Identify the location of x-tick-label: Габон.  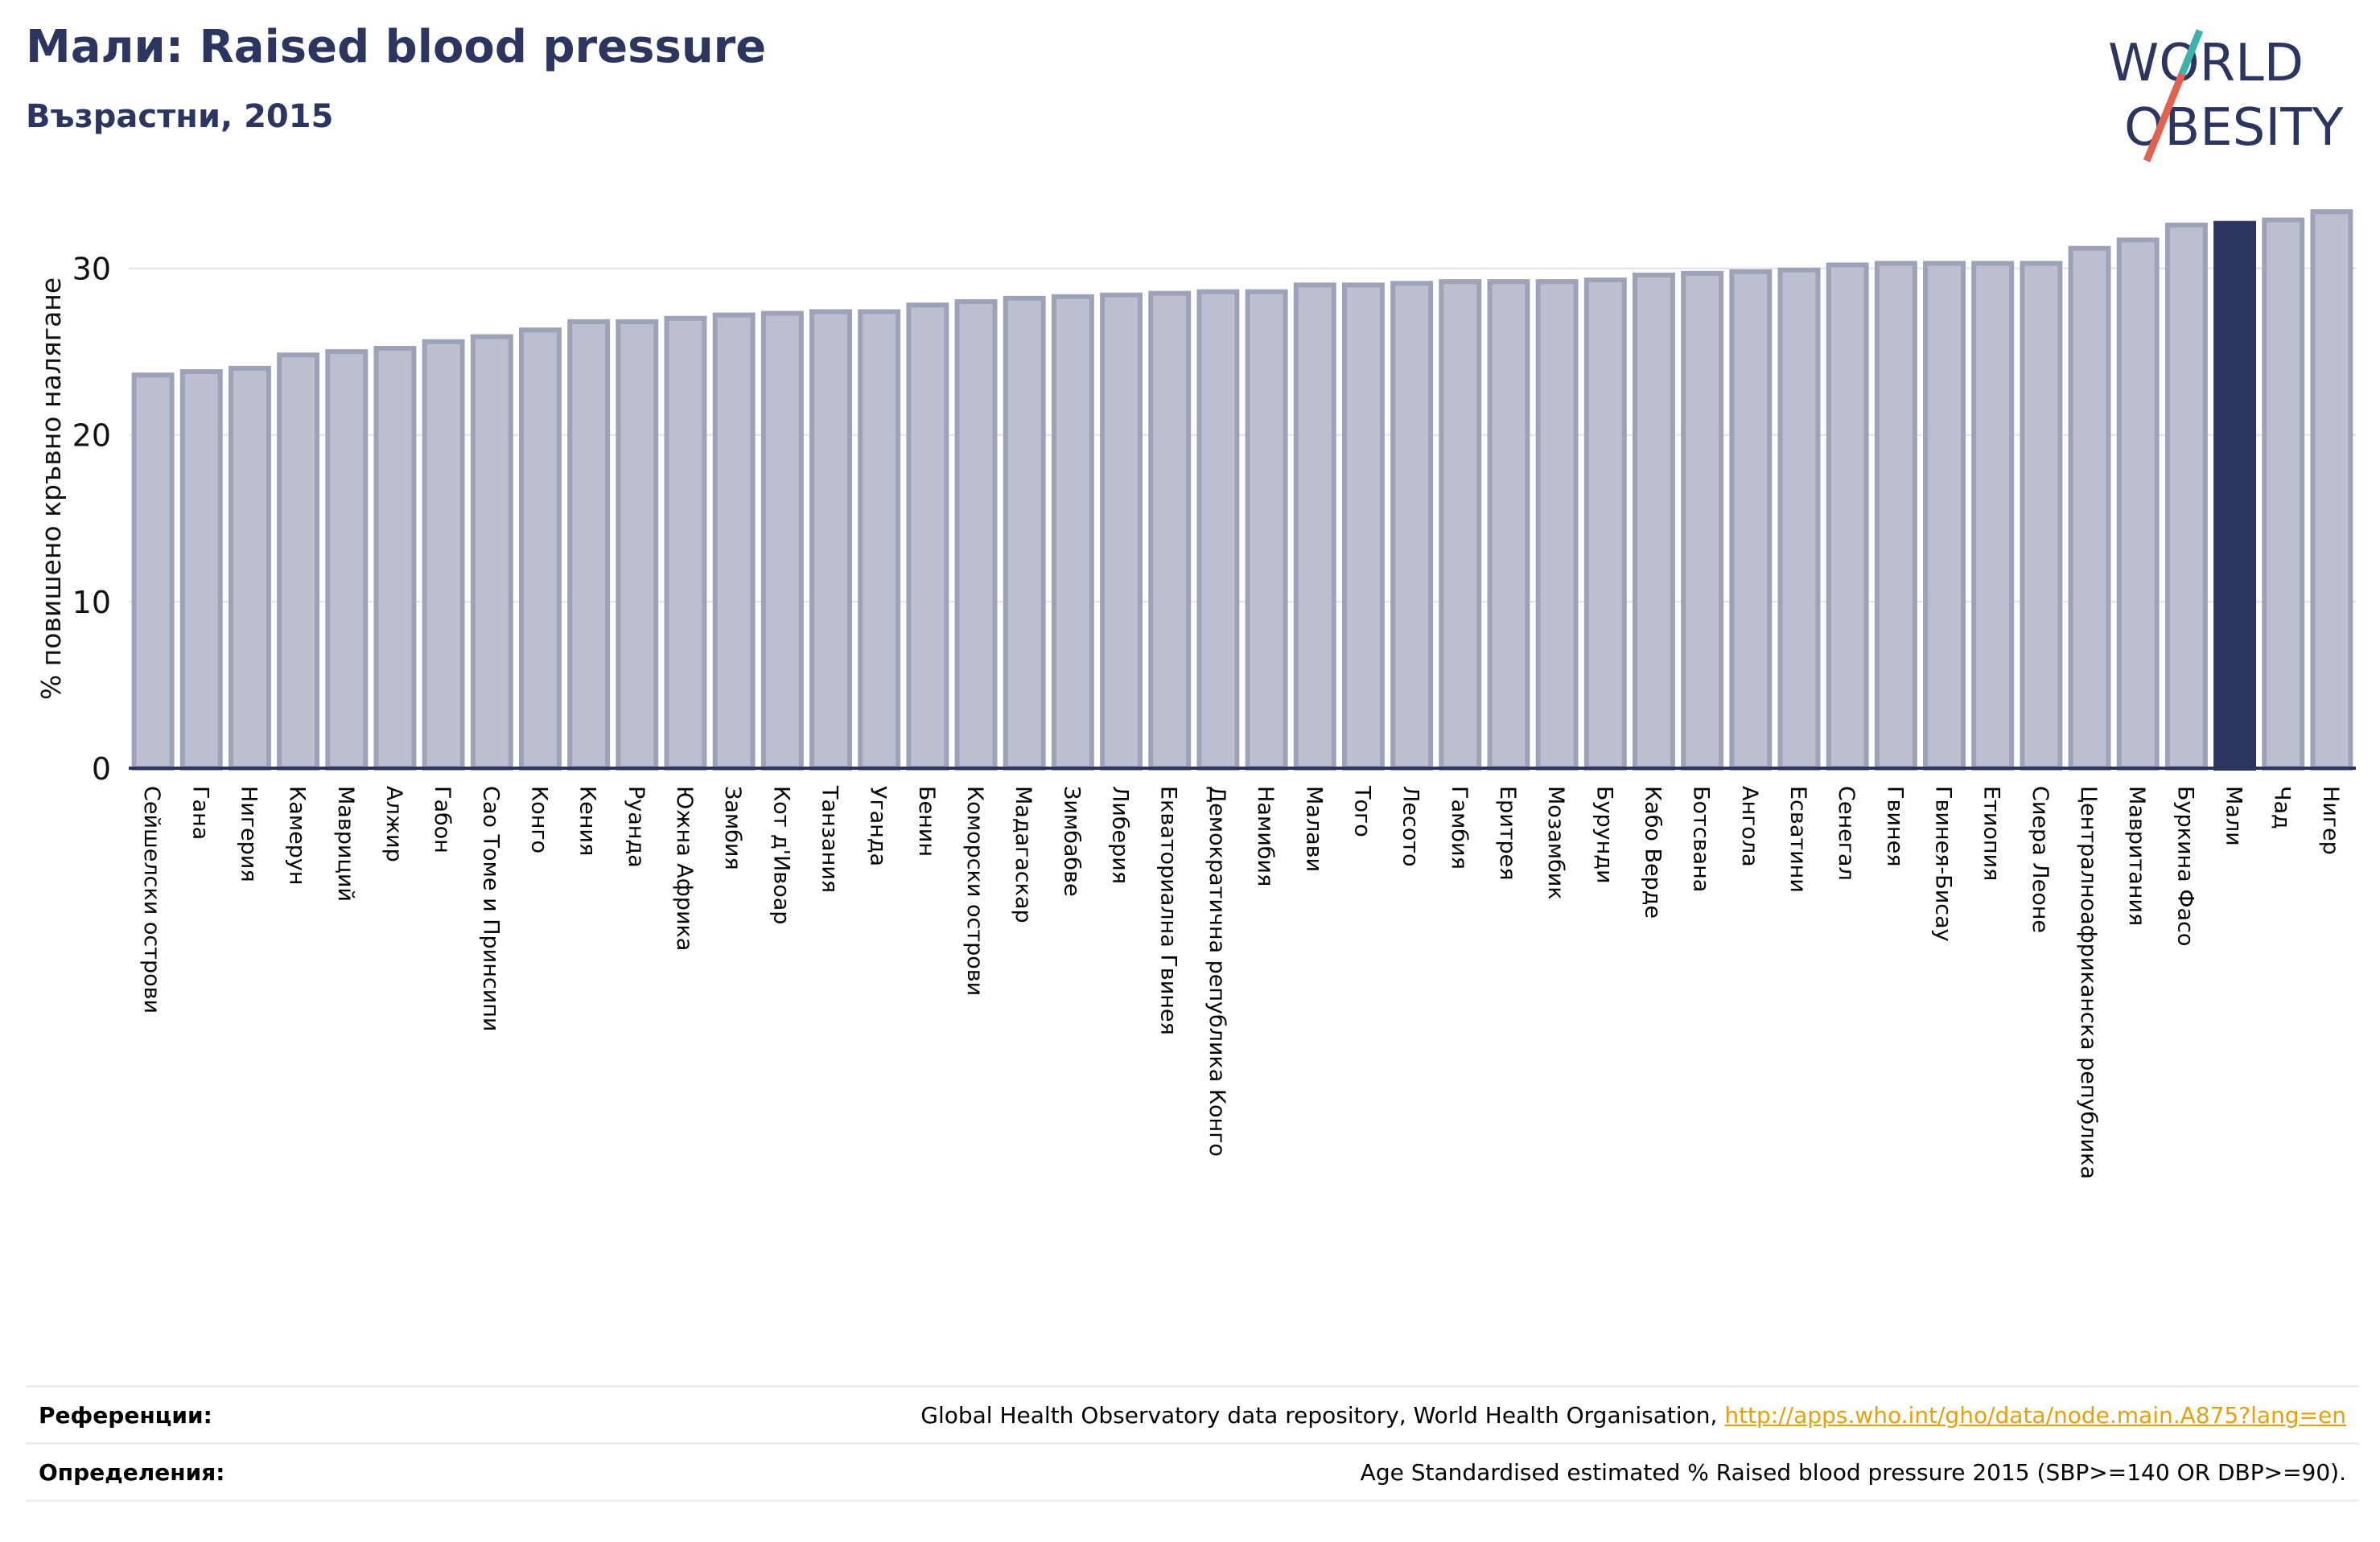
(443, 819).